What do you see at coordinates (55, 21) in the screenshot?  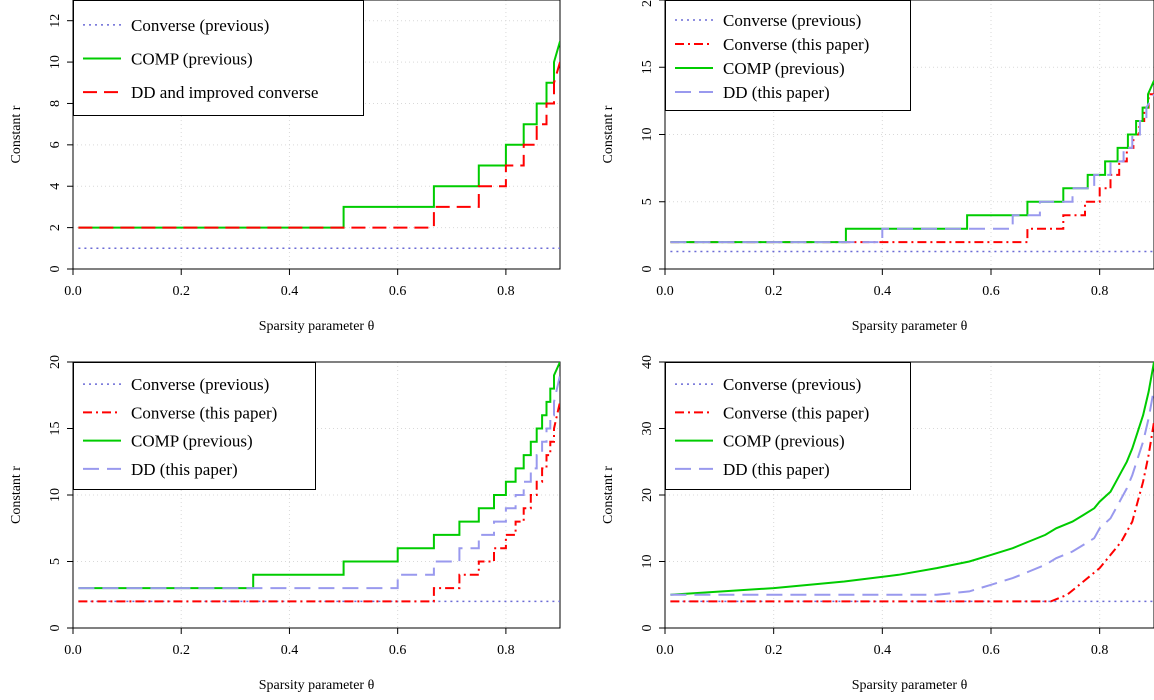 I see `y-tick-label: 12` at bounding box center [55, 21].